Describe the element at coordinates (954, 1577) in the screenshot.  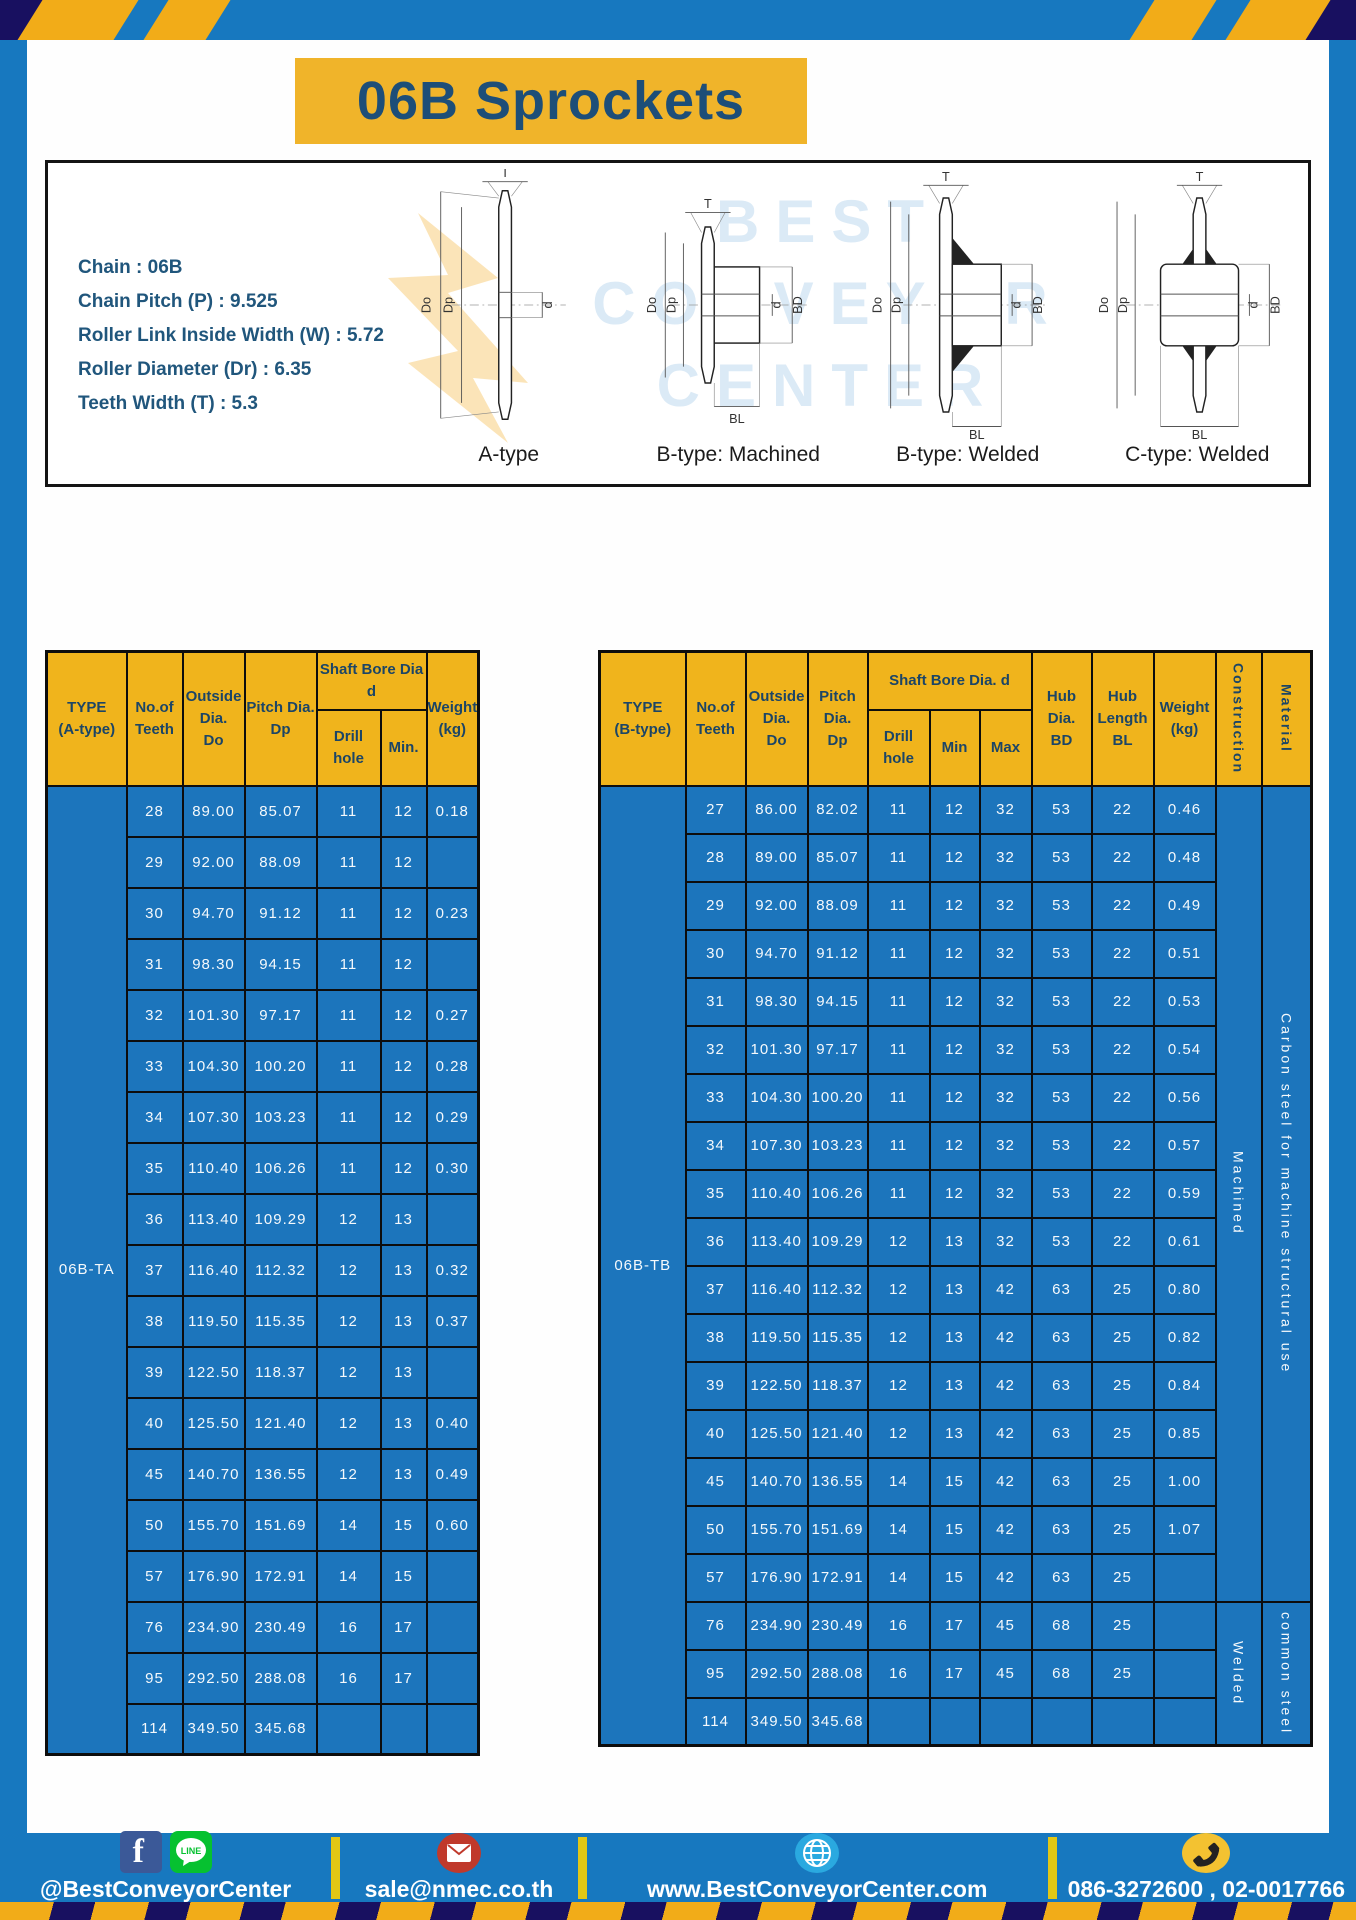
I see `table-cell: 15` at that location.